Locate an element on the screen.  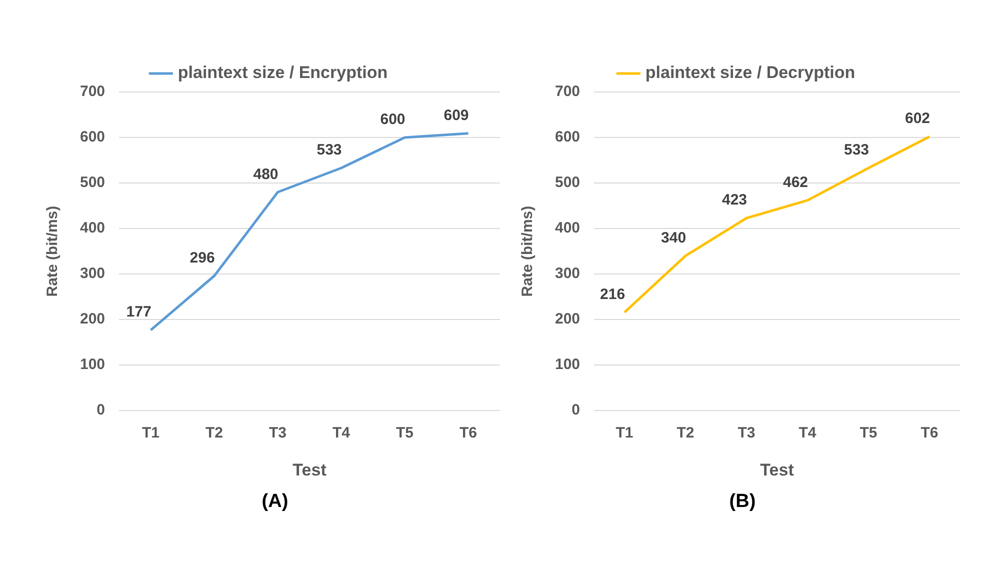
legend-label: plaintext size / Decryption is located at coordinates (750, 72).